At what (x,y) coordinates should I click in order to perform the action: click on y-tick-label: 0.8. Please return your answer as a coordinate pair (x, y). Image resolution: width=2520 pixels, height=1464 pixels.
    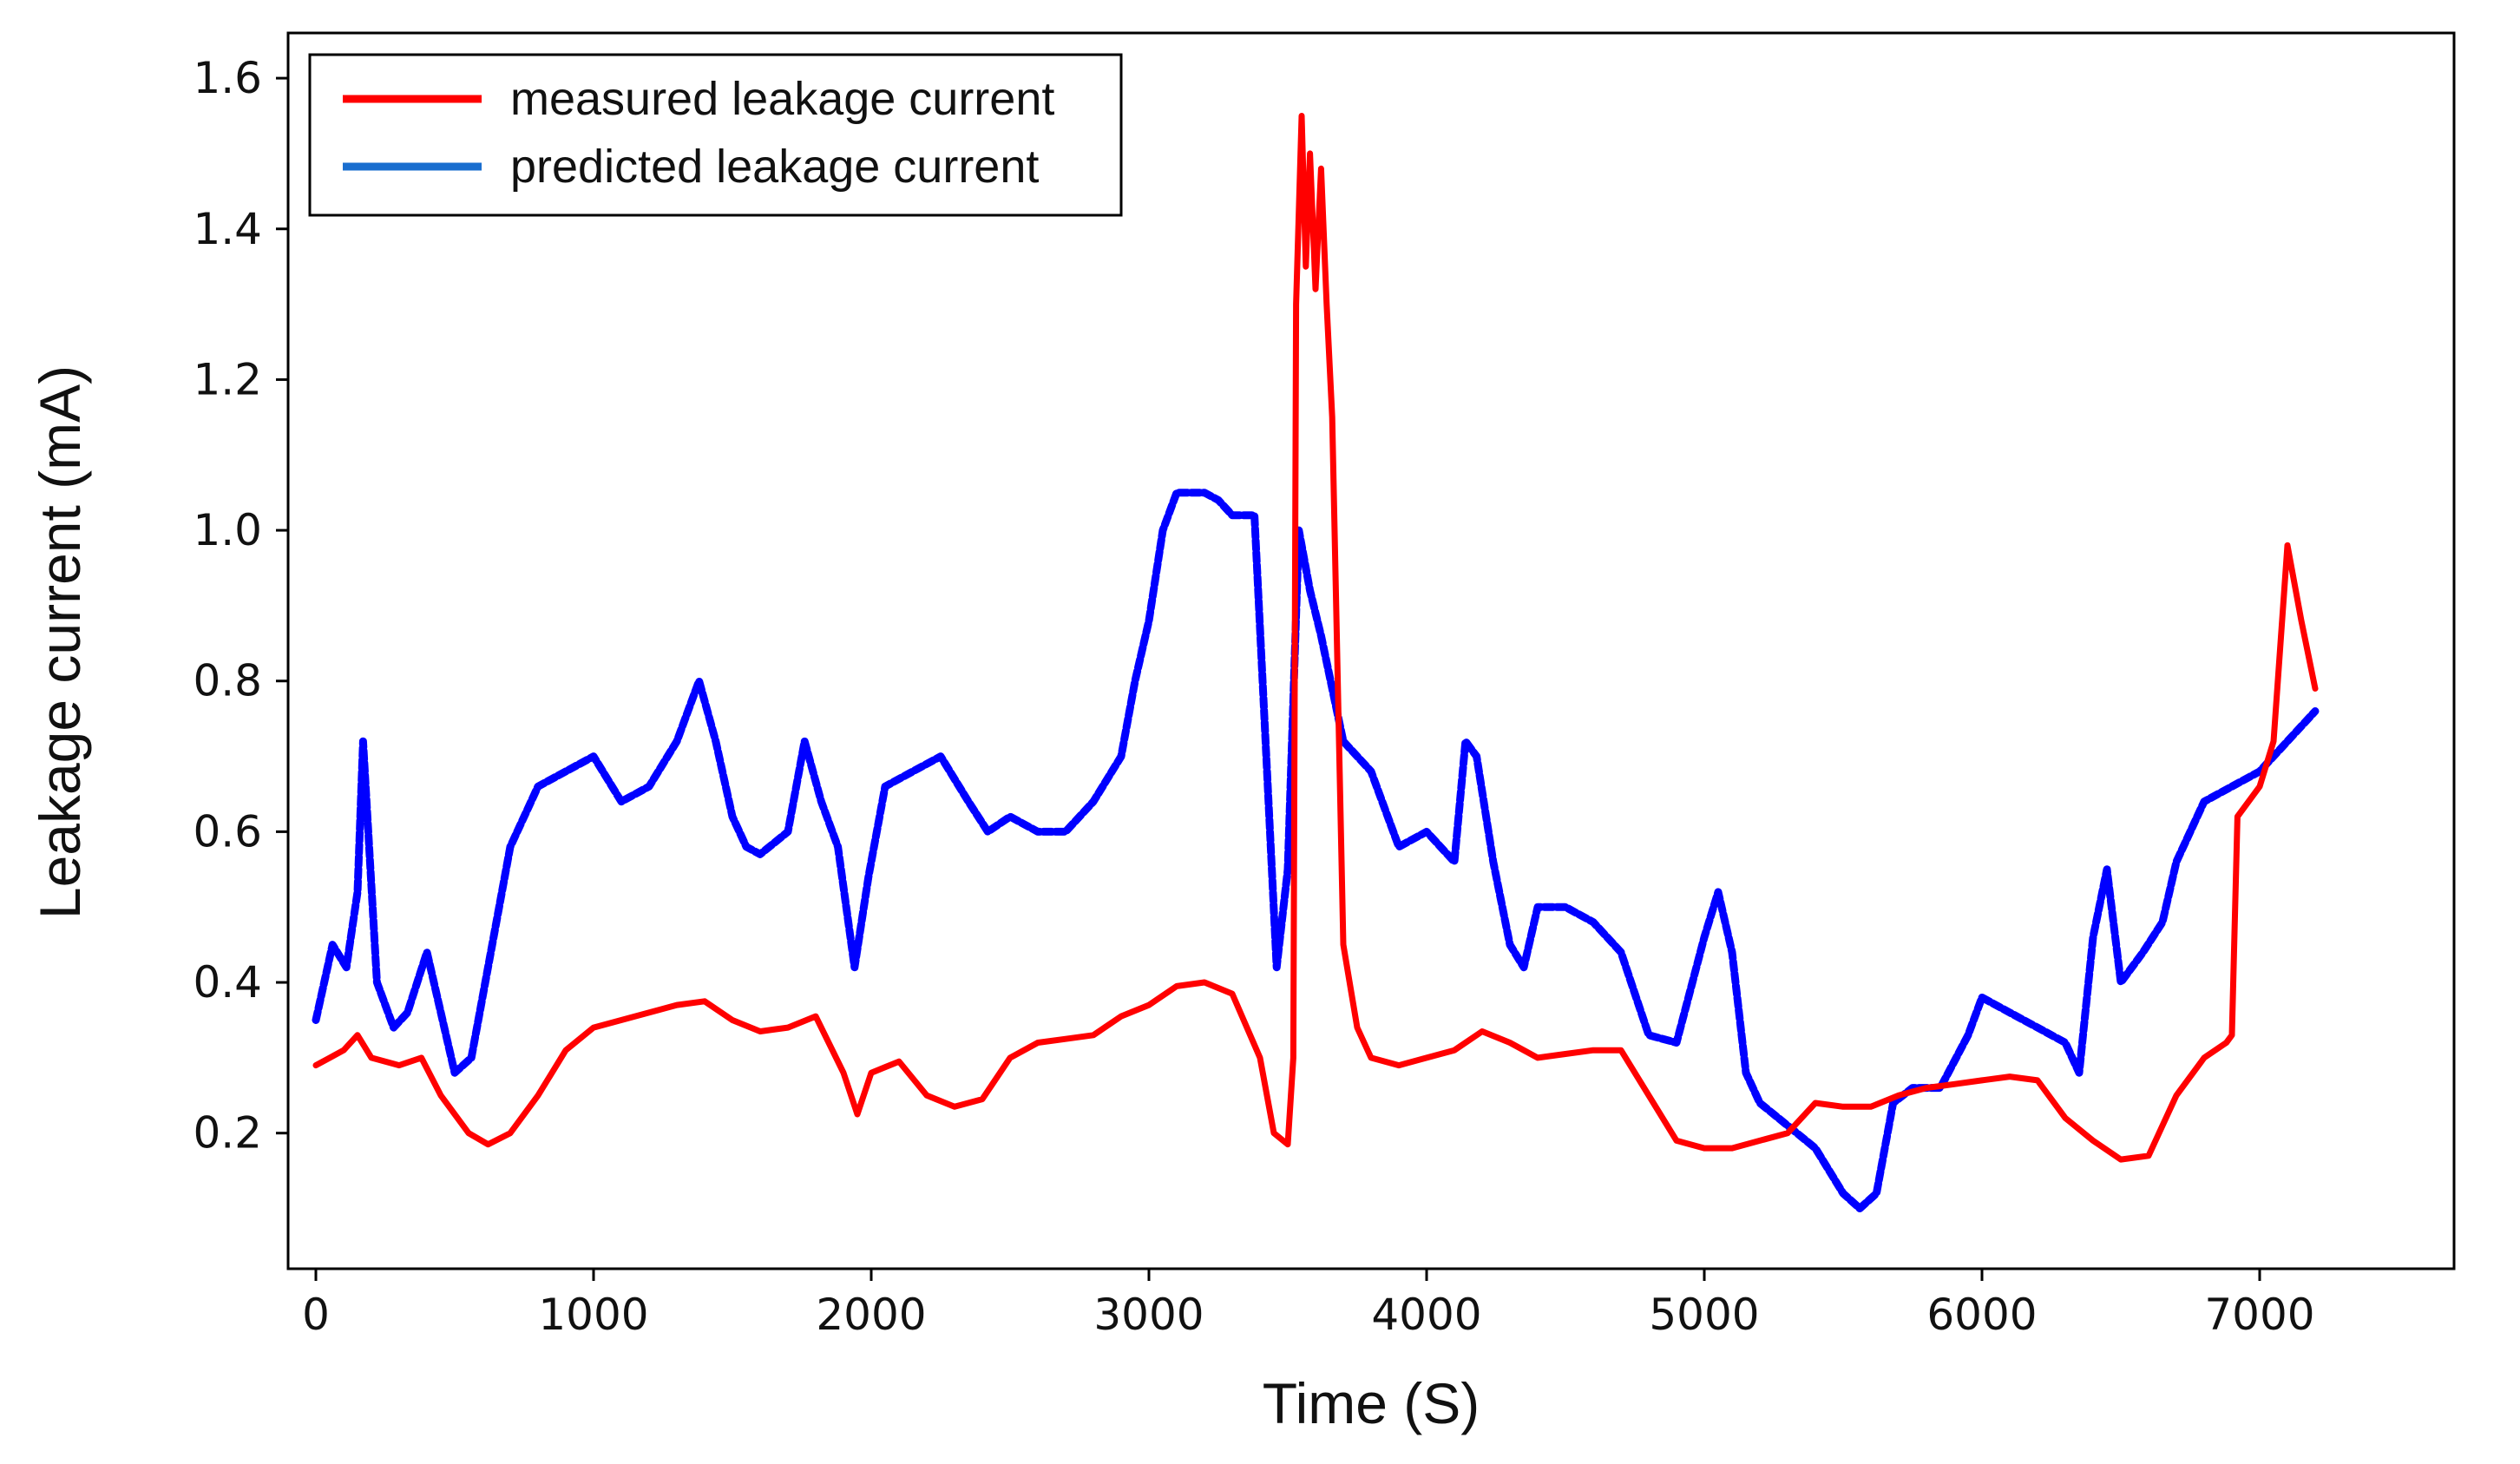
    Looking at the image, I should click on (227, 681).